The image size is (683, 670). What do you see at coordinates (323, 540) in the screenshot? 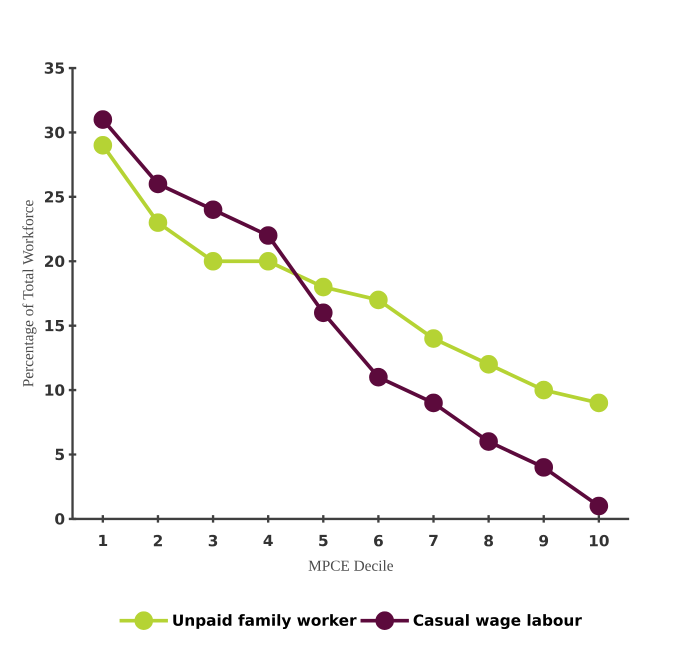
I see `x-tick-label: 5` at bounding box center [323, 540].